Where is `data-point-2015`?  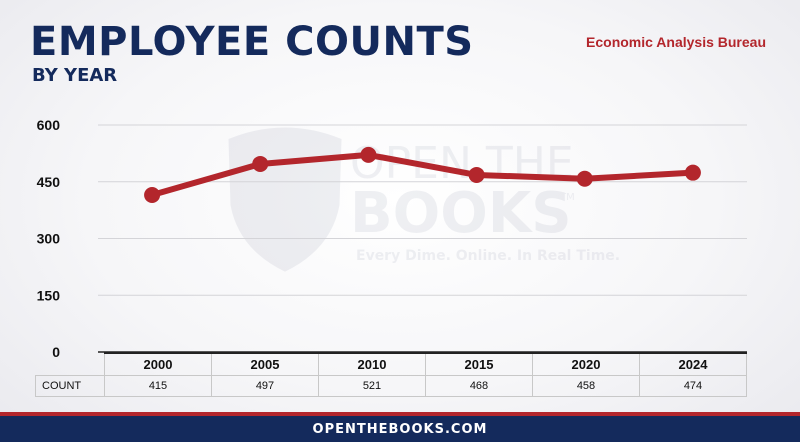
data-point-2015 is located at coordinates (476, 174).